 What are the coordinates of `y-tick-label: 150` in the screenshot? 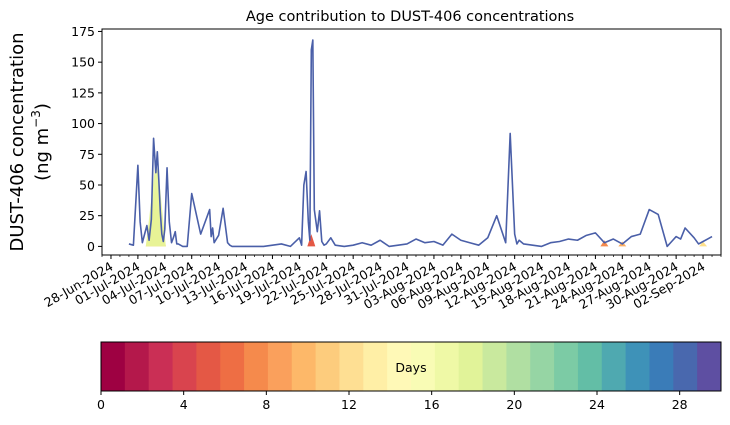 It's located at (83, 62).